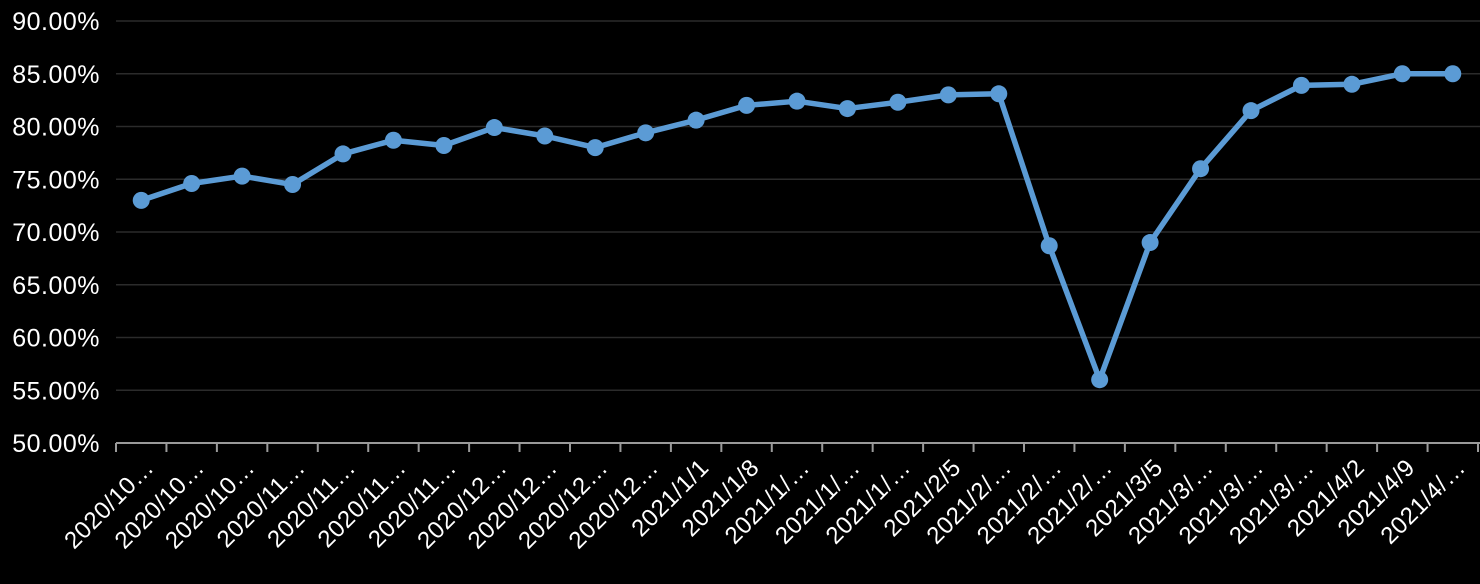 Image resolution: width=1480 pixels, height=584 pixels. What do you see at coordinates (56, 391) in the screenshot?
I see `y-axis-tick-label: 55.00%` at bounding box center [56, 391].